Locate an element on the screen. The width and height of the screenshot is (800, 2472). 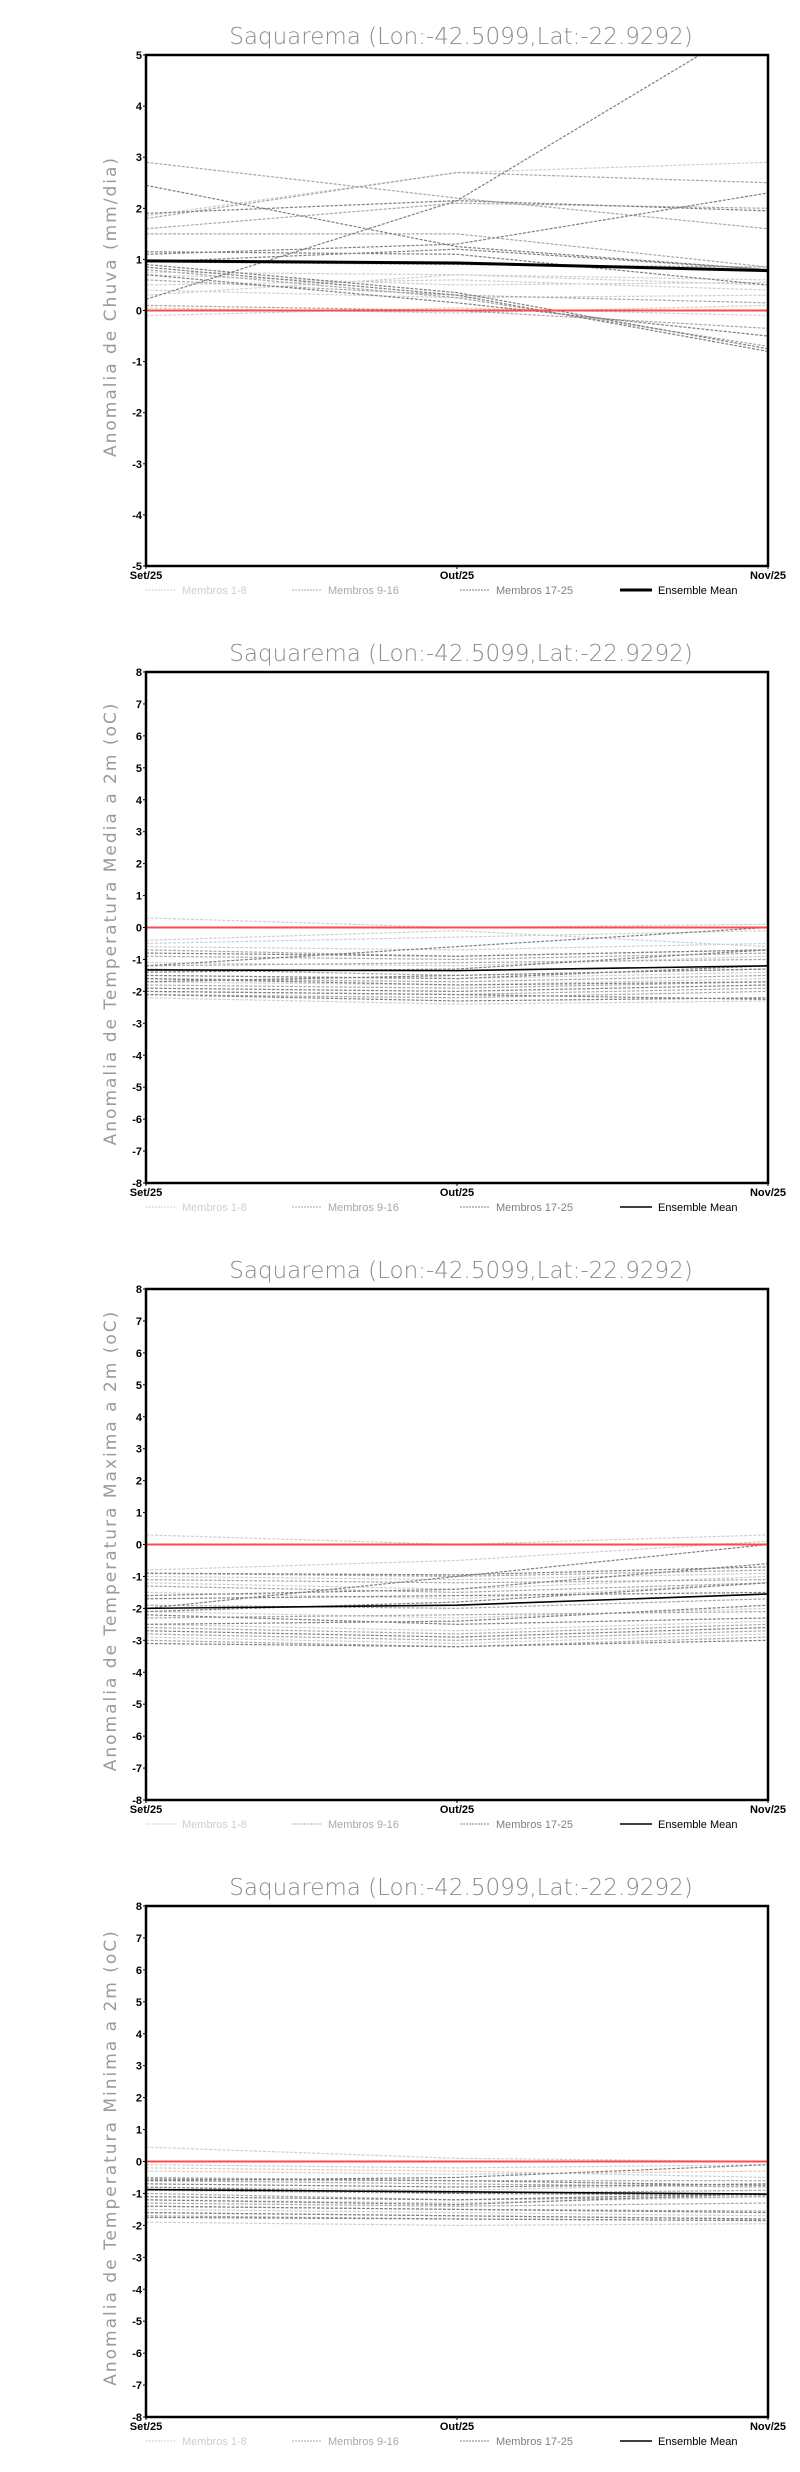
y-tick-label: -5 is located at coordinates (137, 2322).